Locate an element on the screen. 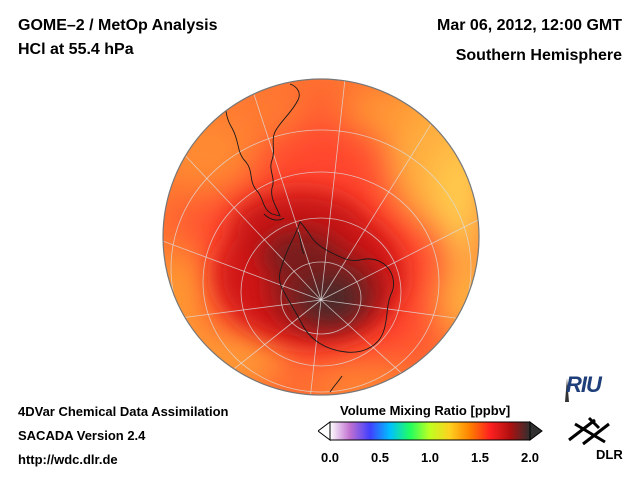  version-label: SACADA Version 2.4 is located at coordinates (82, 435).